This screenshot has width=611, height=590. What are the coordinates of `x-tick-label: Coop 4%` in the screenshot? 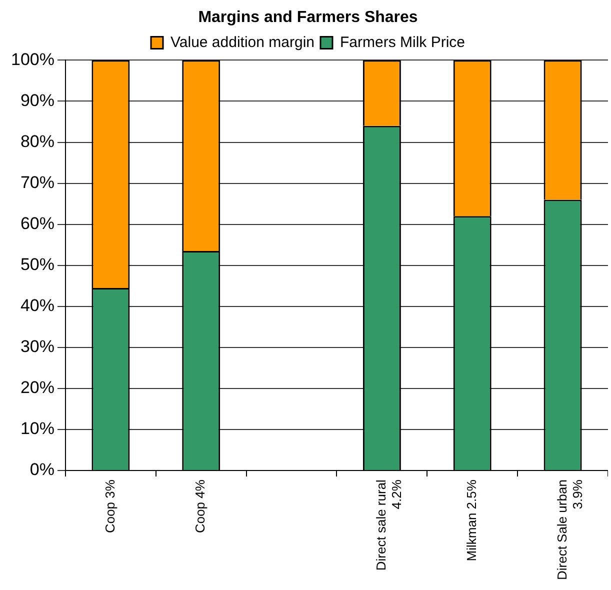 It's located at (200, 506).